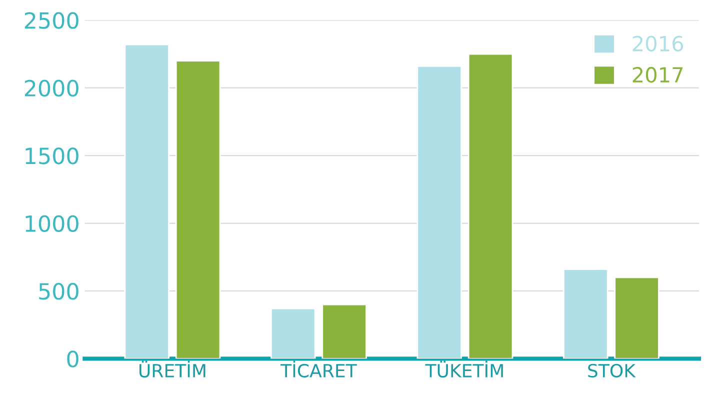 This screenshot has width=706, height=403. I want to click on x-tick-label: STOK, so click(612, 371).